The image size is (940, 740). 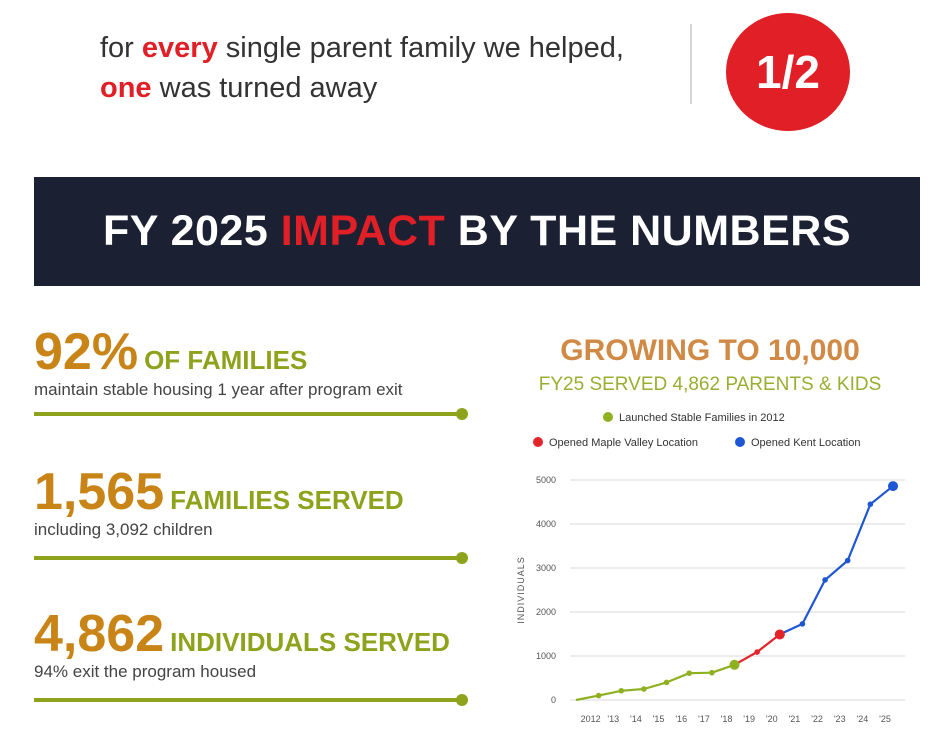 I want to click on tagline-line-2: one was turned away, so click(x=362, y=88).